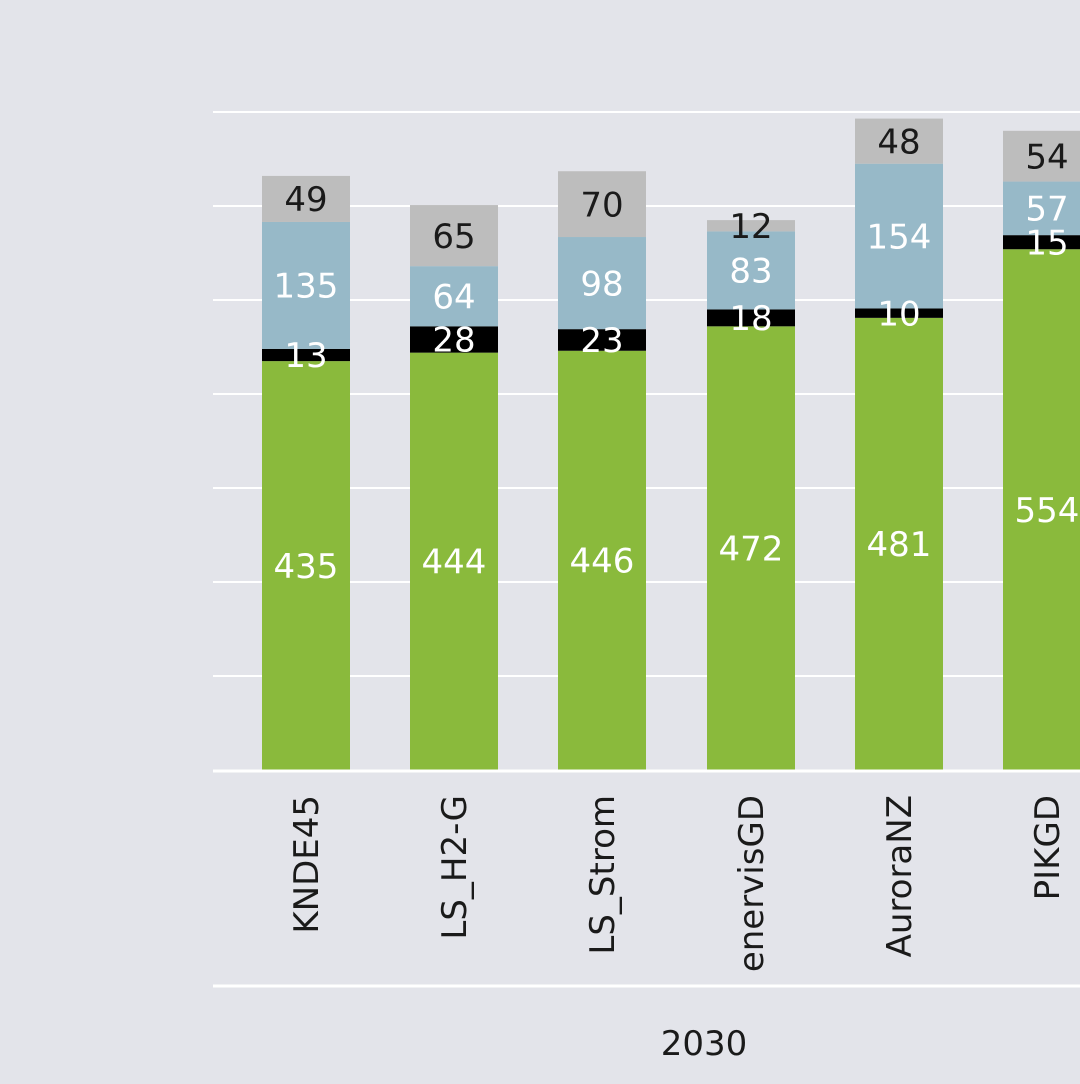 This screenshot has width=1080, height=1084. I want to click on group-label: 2030, so click(704, 1044).